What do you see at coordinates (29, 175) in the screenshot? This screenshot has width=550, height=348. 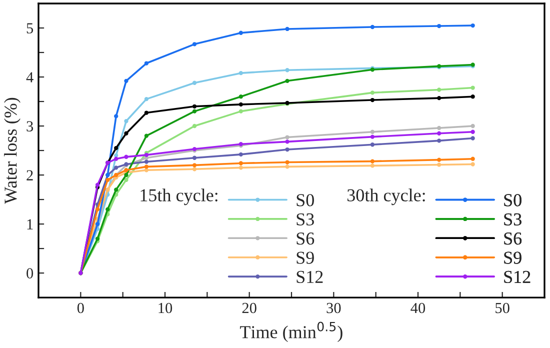 I see `y-tick-label: 2` at bounding box center [29, 175].